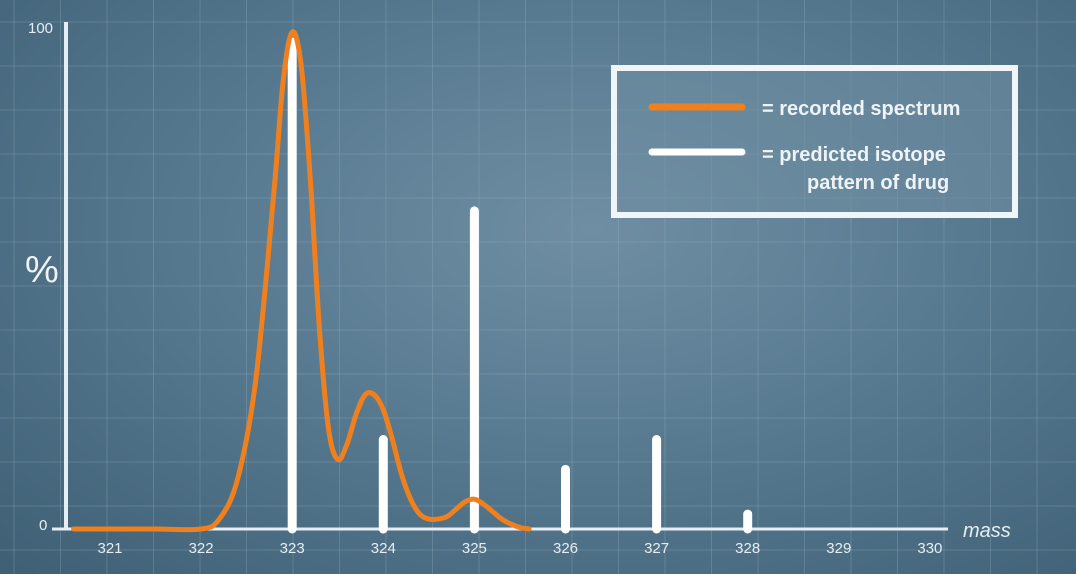  I want to click on x-tick-label: 330, so click(929, 548).